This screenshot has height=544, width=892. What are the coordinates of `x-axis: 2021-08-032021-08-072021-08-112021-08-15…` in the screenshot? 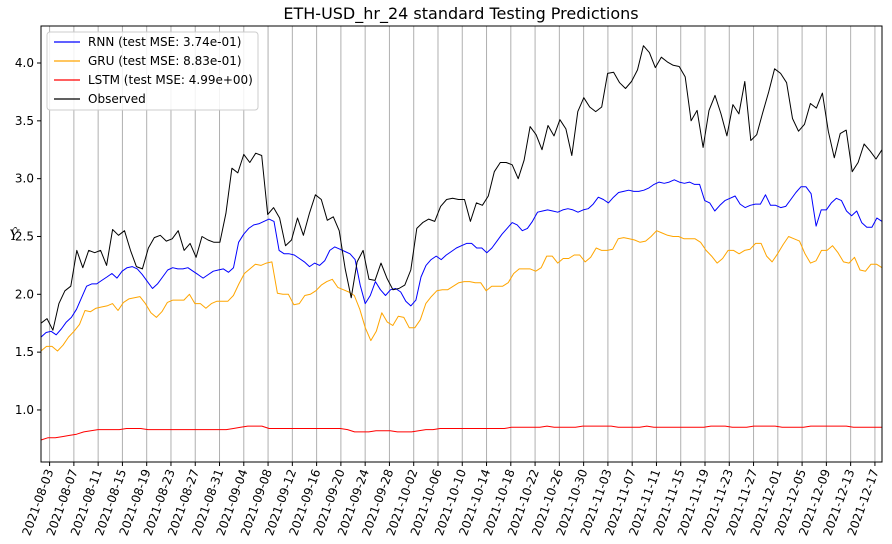 It's located at (450, 500).